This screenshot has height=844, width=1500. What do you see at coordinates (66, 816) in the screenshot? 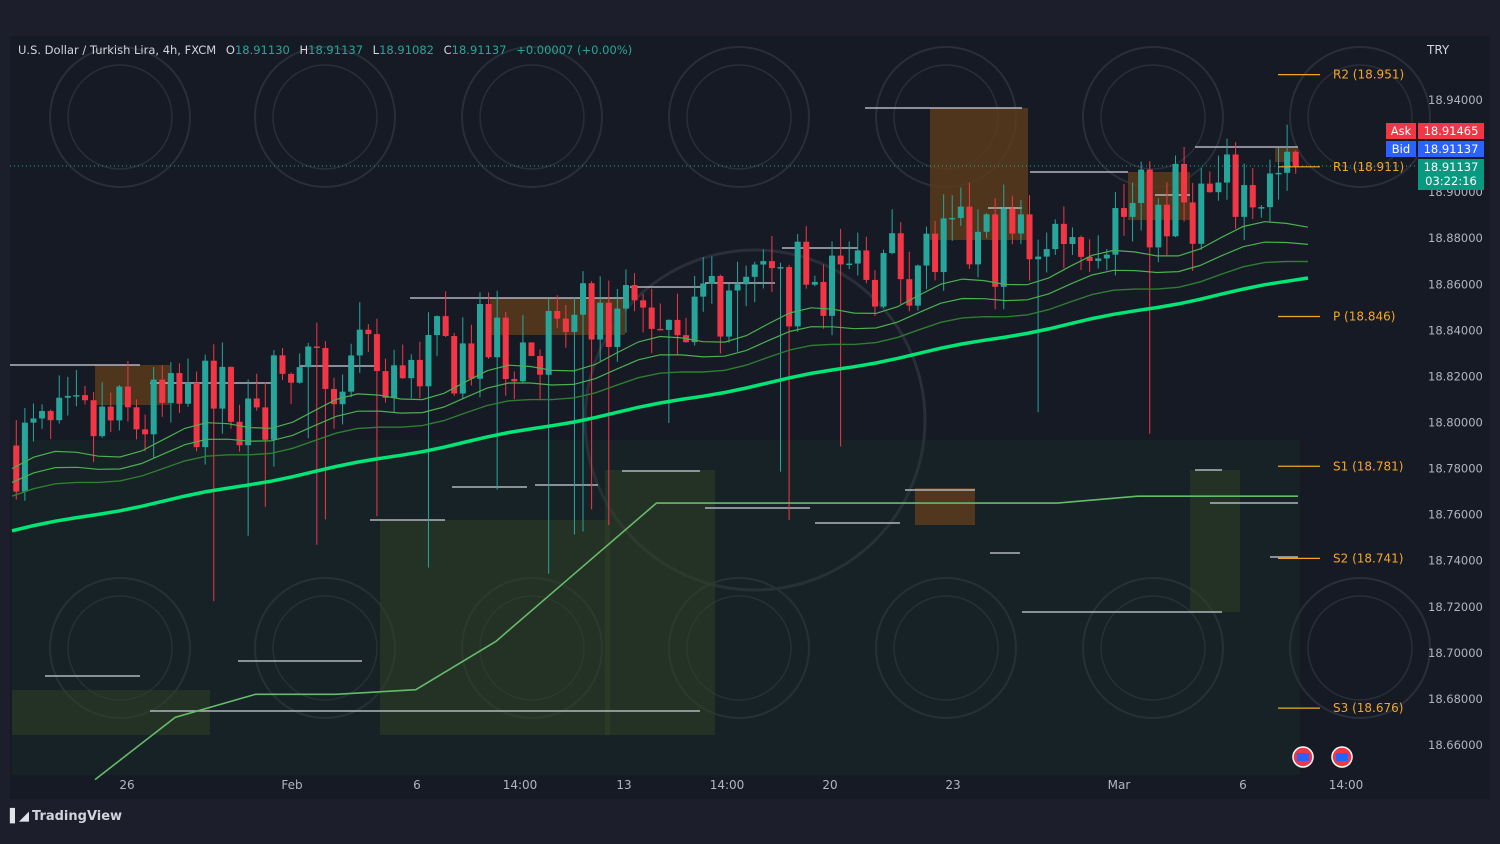
I see `tradingview-logo: ▌◢ TradingView` at bounding box center [66, 816].